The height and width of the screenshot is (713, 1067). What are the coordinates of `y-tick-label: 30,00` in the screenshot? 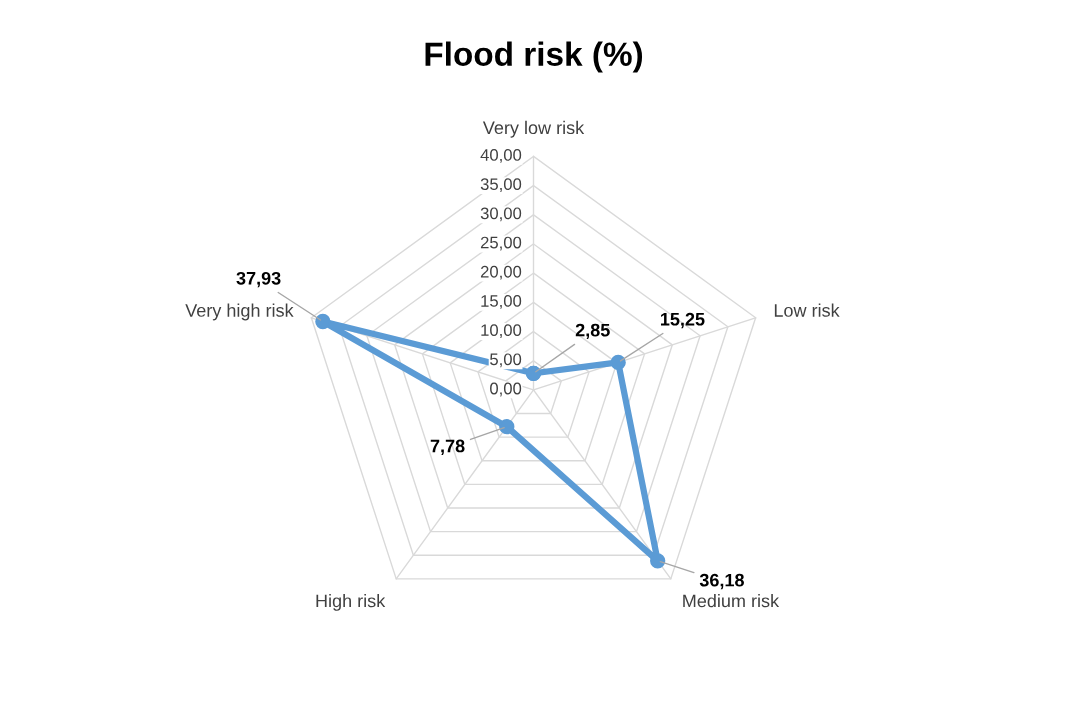 It's located at (501, 214).